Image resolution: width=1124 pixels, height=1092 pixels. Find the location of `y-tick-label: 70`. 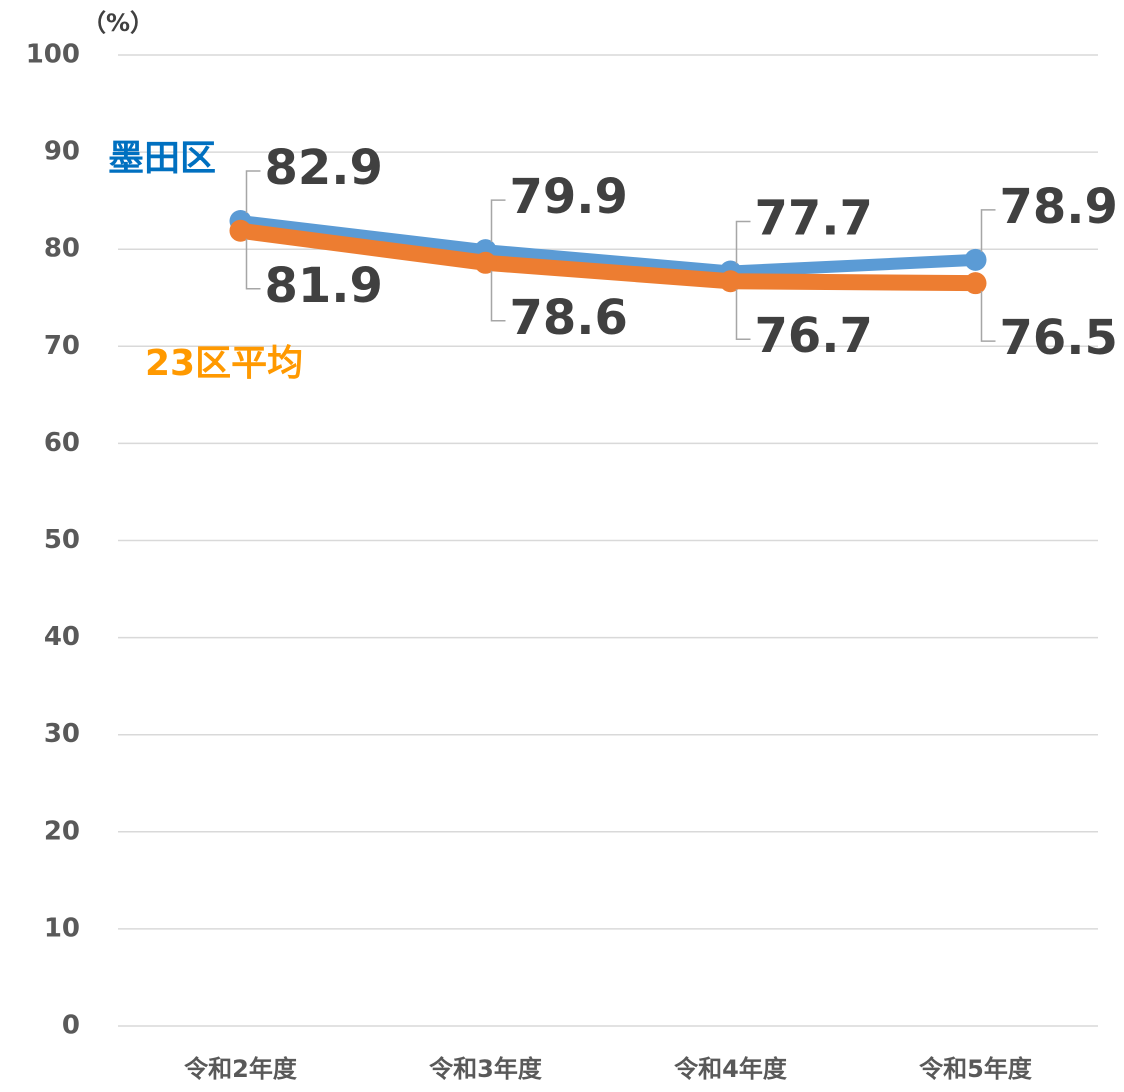

y-tick-label: 70 is located at coordinates (62, 346).